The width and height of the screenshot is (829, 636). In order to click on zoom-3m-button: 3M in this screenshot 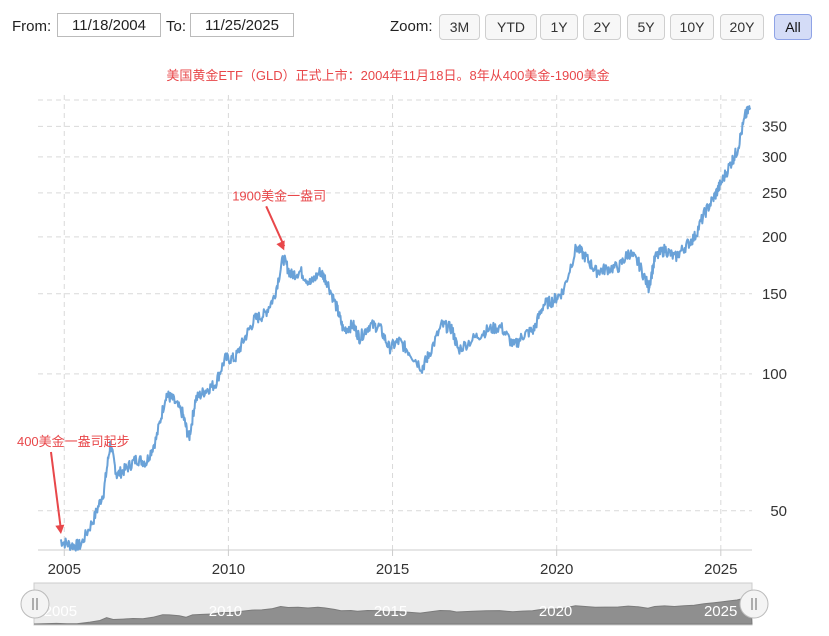, I will do `click(459, 27)`.